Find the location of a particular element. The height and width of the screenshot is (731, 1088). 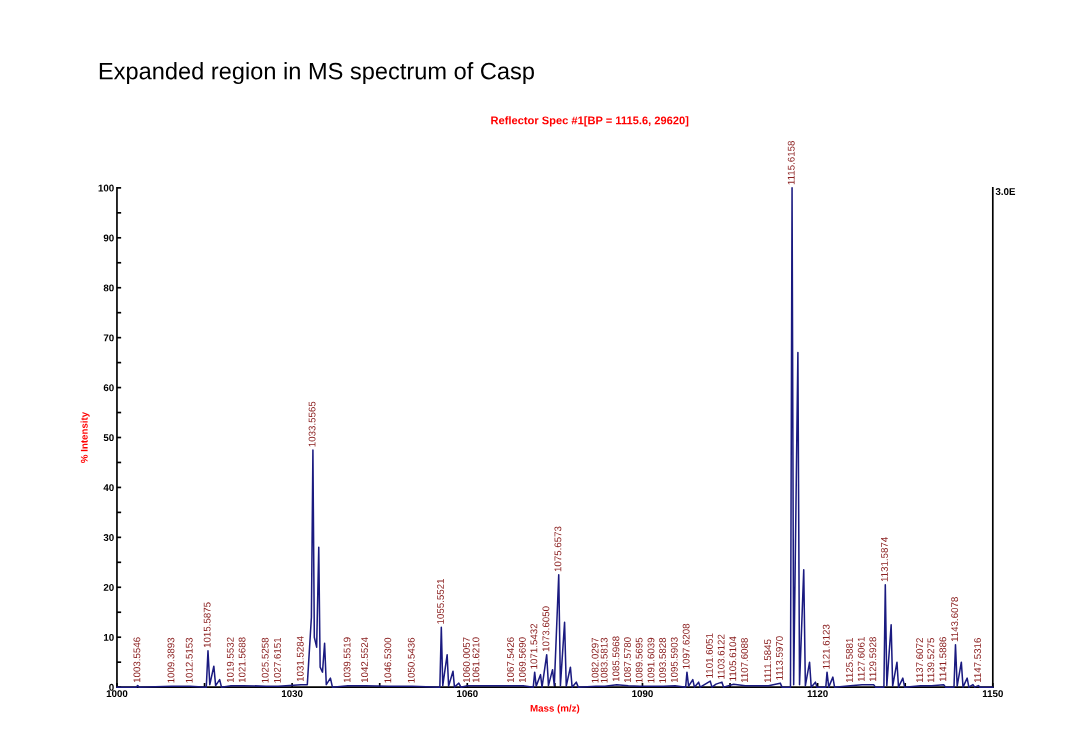

annotation: 1061.6210 is located at coordinates (476, 660).